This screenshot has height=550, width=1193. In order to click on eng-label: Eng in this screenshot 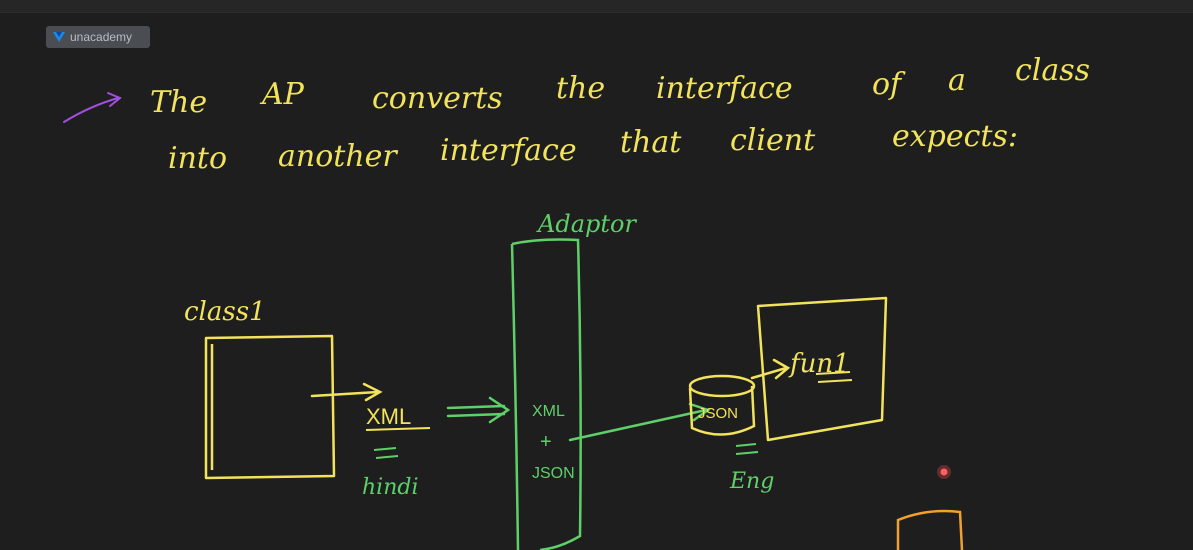, I will do `click(751, 481)`.